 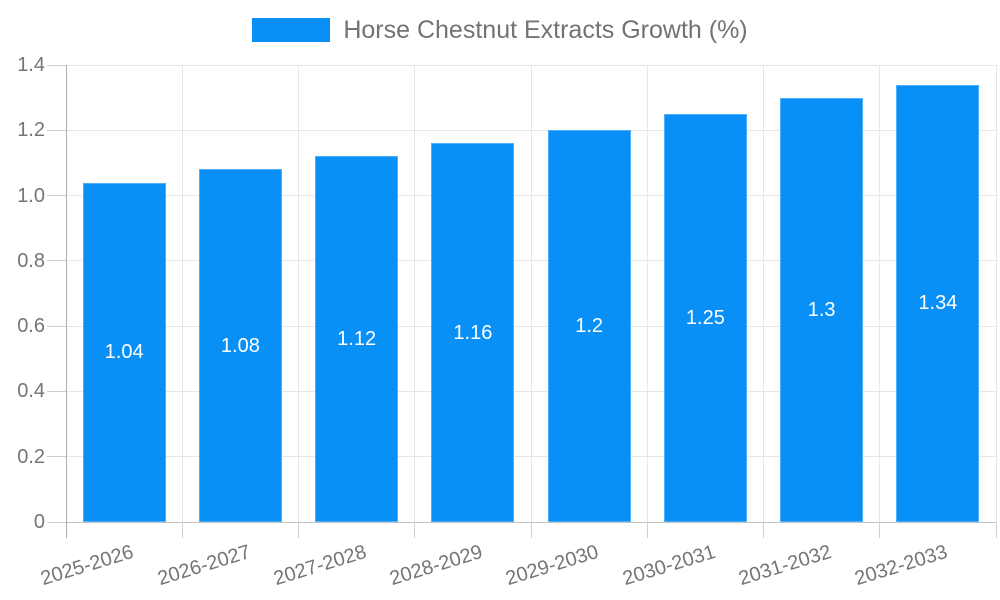 I want to click on y-axis-line, so click(x=66, y=301).